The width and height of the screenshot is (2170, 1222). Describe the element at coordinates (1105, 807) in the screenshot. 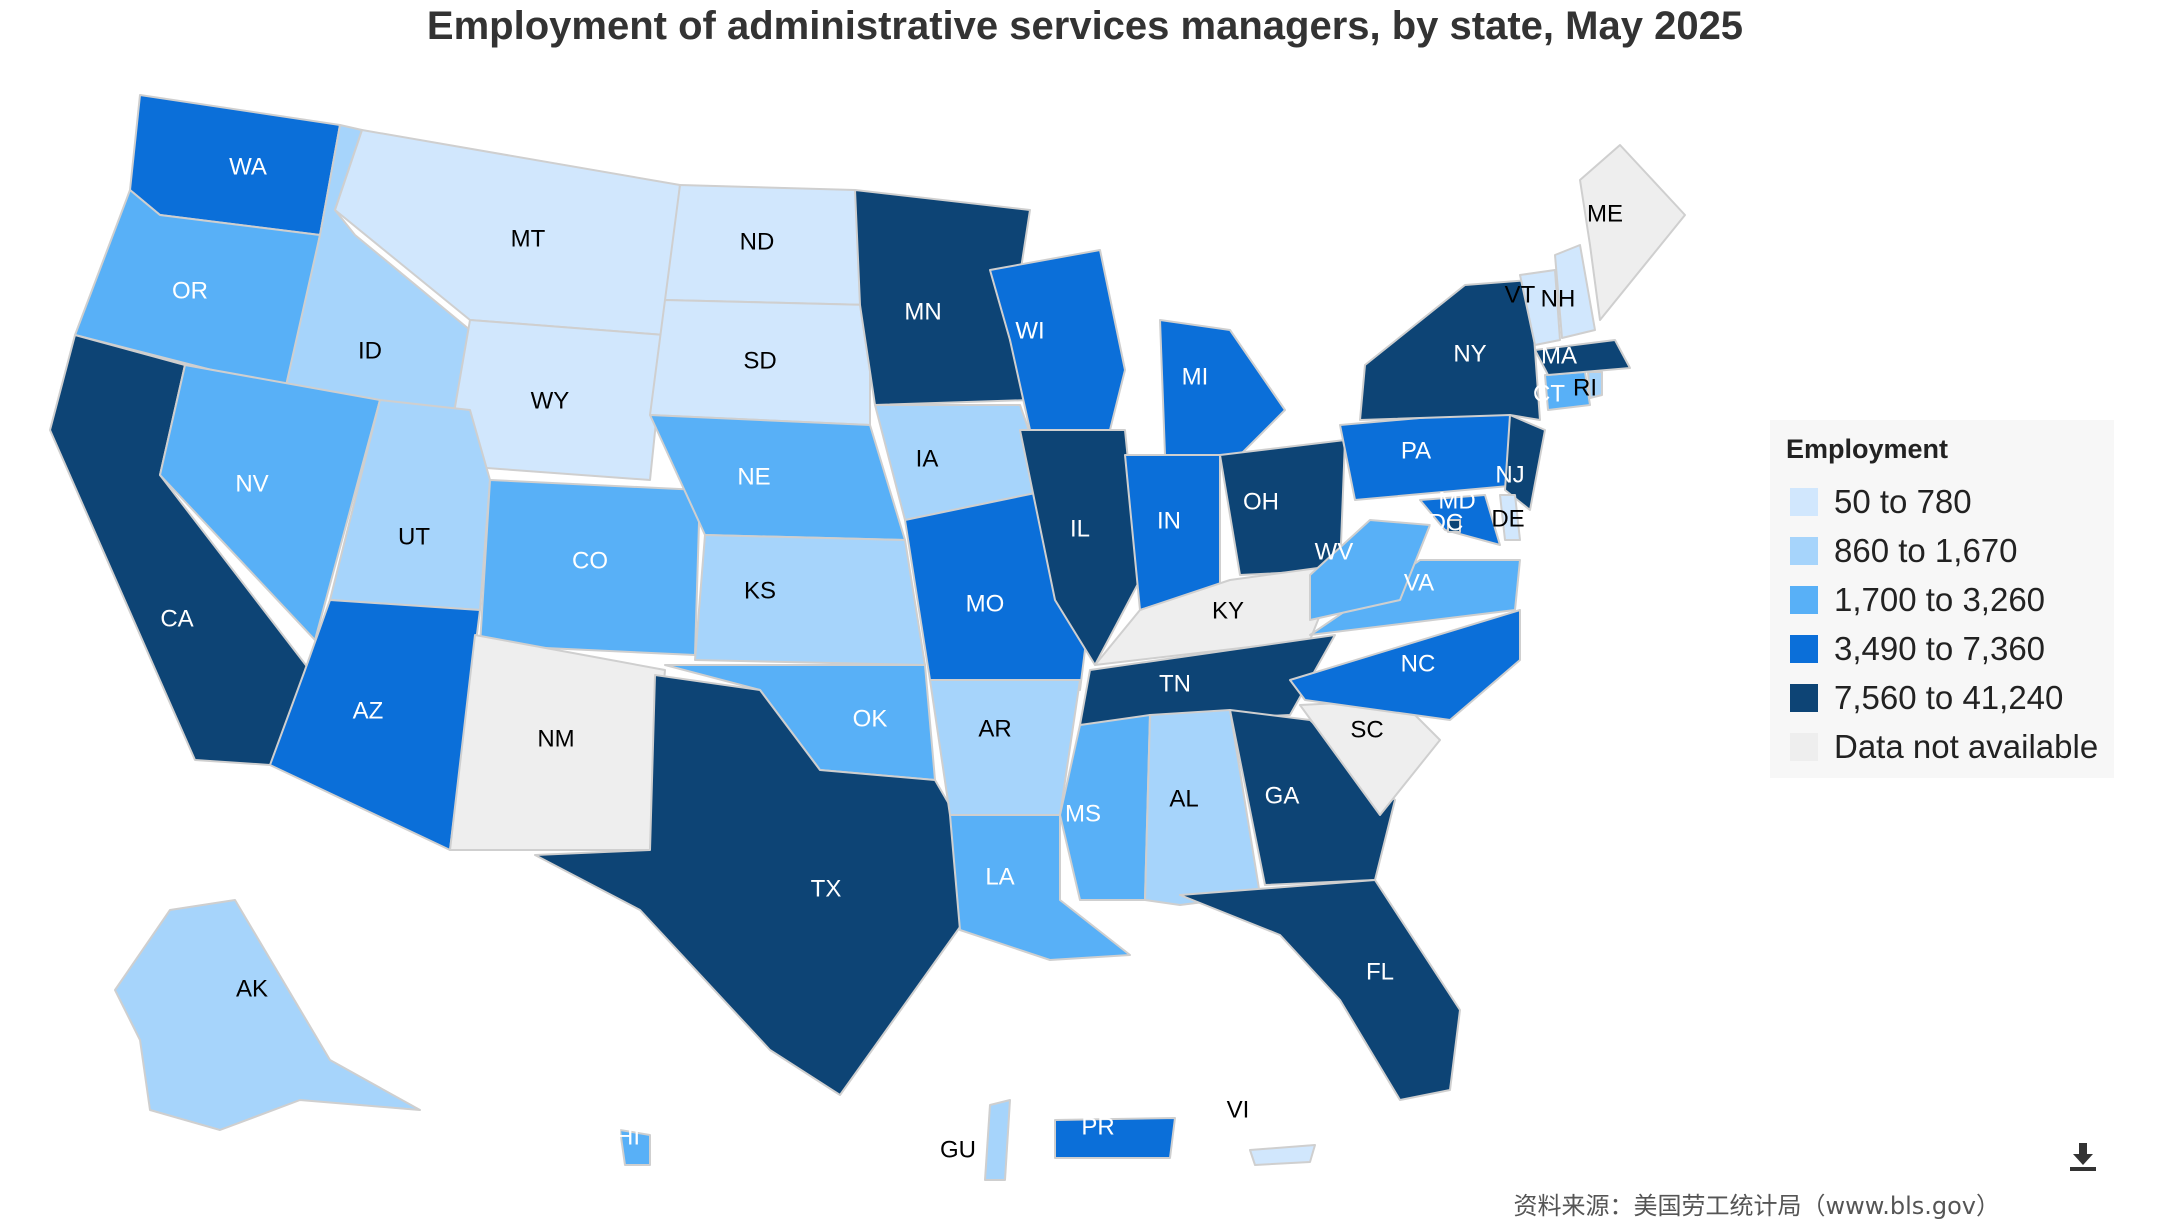

I see `state-ms` at that location.